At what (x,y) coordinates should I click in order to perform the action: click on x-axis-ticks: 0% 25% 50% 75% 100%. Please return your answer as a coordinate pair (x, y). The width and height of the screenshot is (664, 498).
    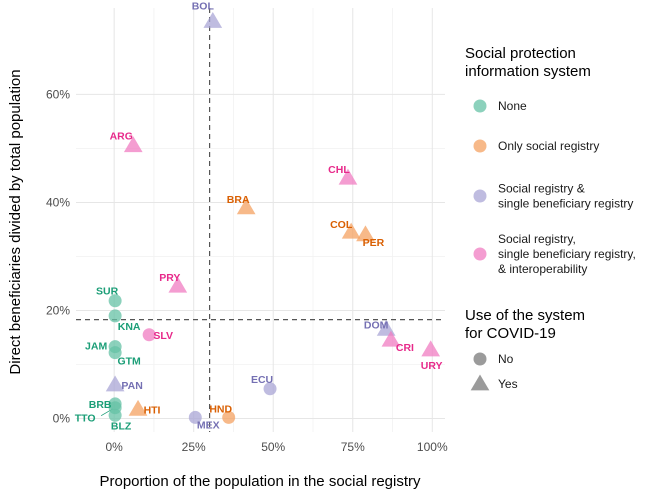
    Looking at the image, I should click on (277, 447).